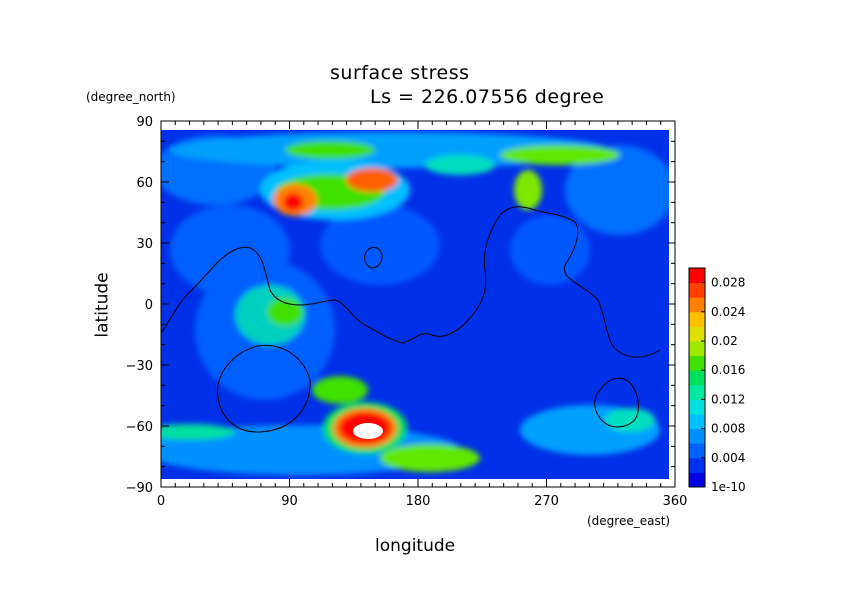  What do you see at coordinates (131, 97) in the screenshot?
I see `y-axis-unit: (degree_north)` at bounding box center [131, 97].